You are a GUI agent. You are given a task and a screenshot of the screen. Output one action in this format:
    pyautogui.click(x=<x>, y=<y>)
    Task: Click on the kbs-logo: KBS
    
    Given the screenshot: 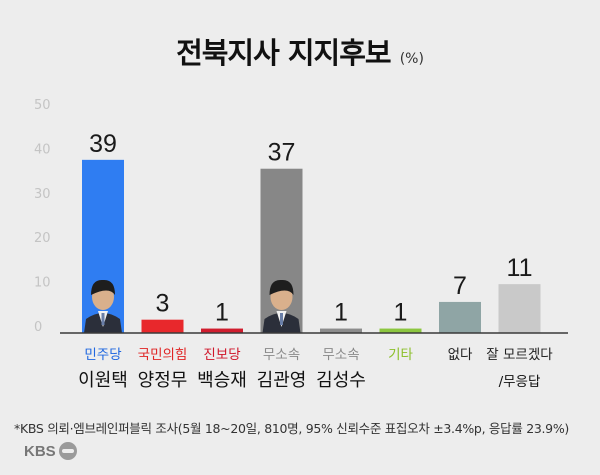 What is the action you would take?
    pyautogui.click(x=50, y=451)
    